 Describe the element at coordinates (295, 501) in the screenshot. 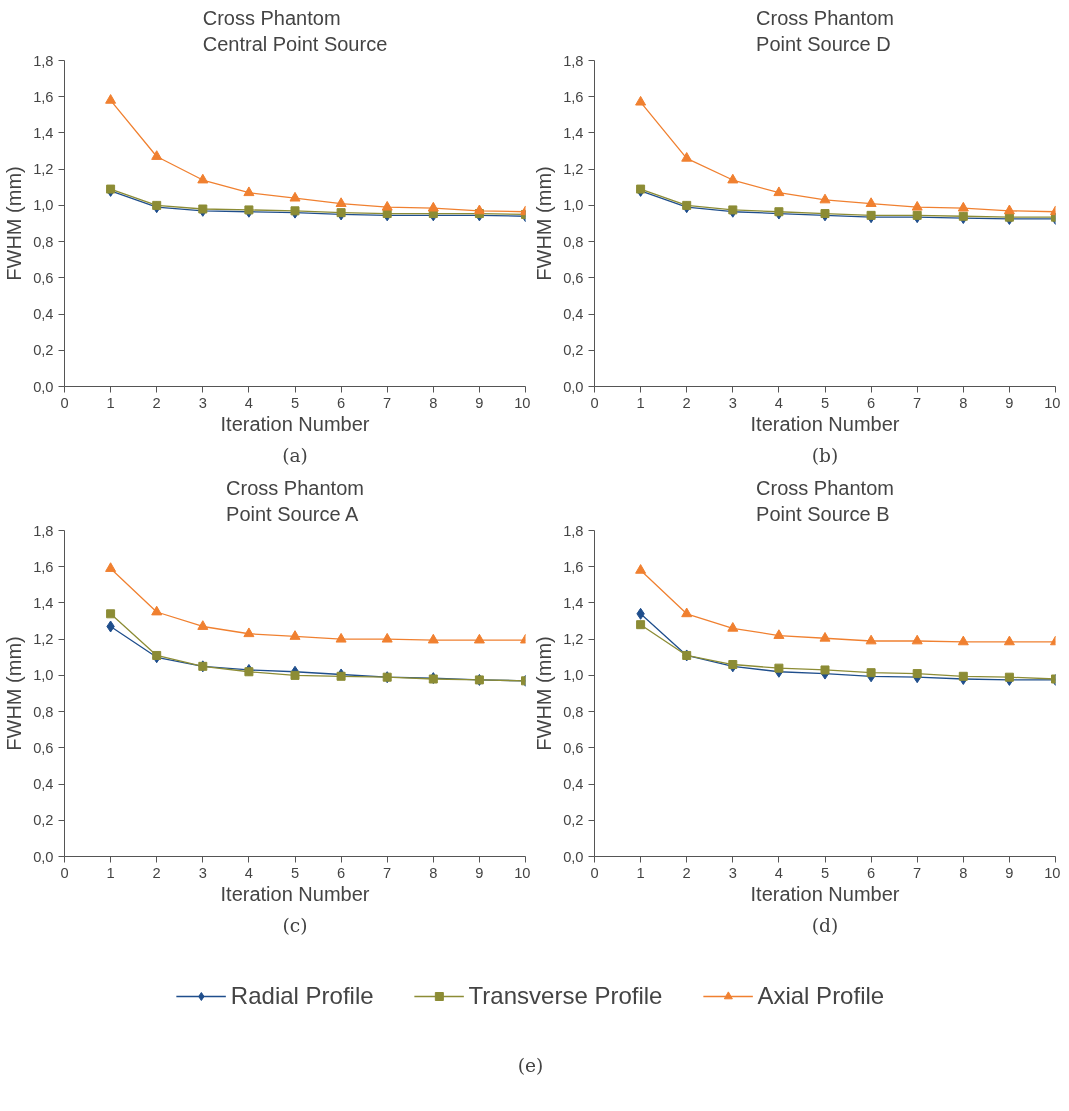

I see `chart-title: Cross Phantom Point Source A` at that location.